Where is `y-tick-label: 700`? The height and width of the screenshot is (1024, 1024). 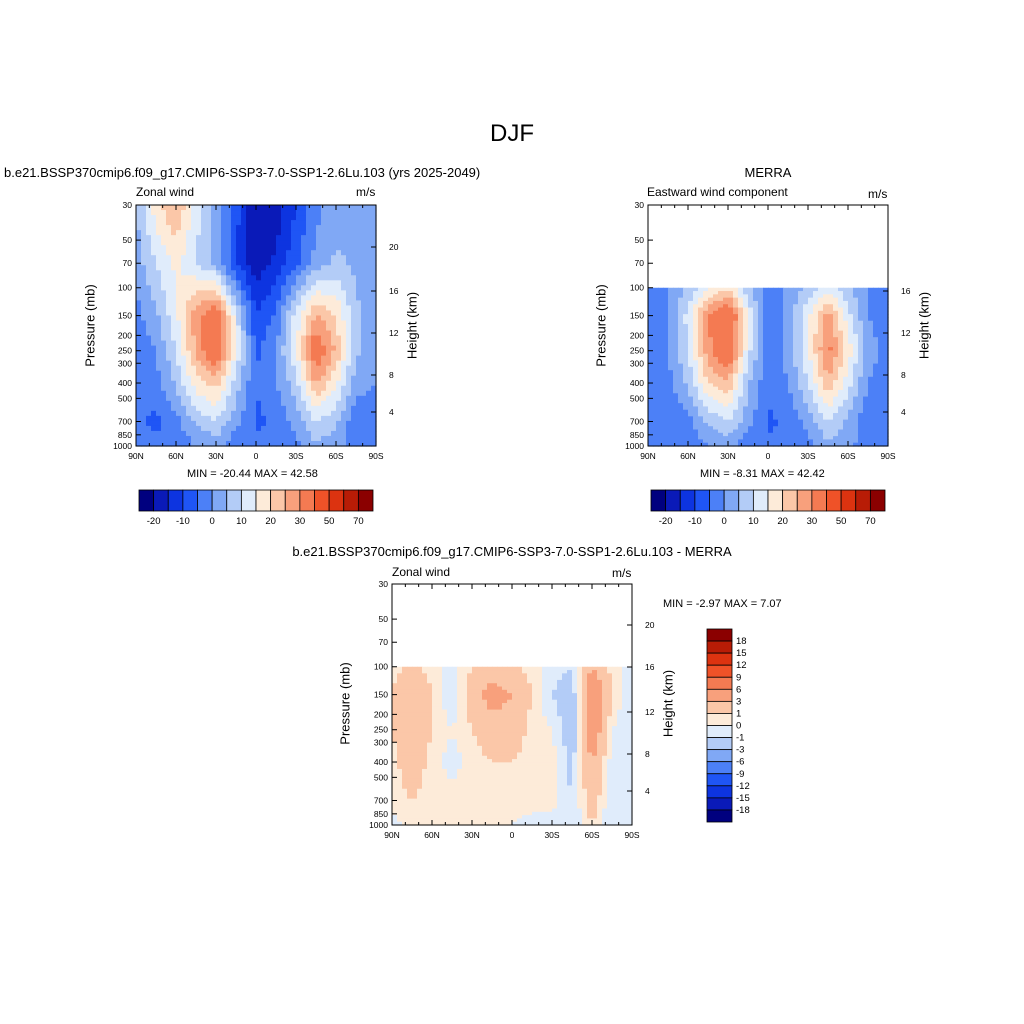
y-tick-label: 700 is located at coordinates (125, 421).